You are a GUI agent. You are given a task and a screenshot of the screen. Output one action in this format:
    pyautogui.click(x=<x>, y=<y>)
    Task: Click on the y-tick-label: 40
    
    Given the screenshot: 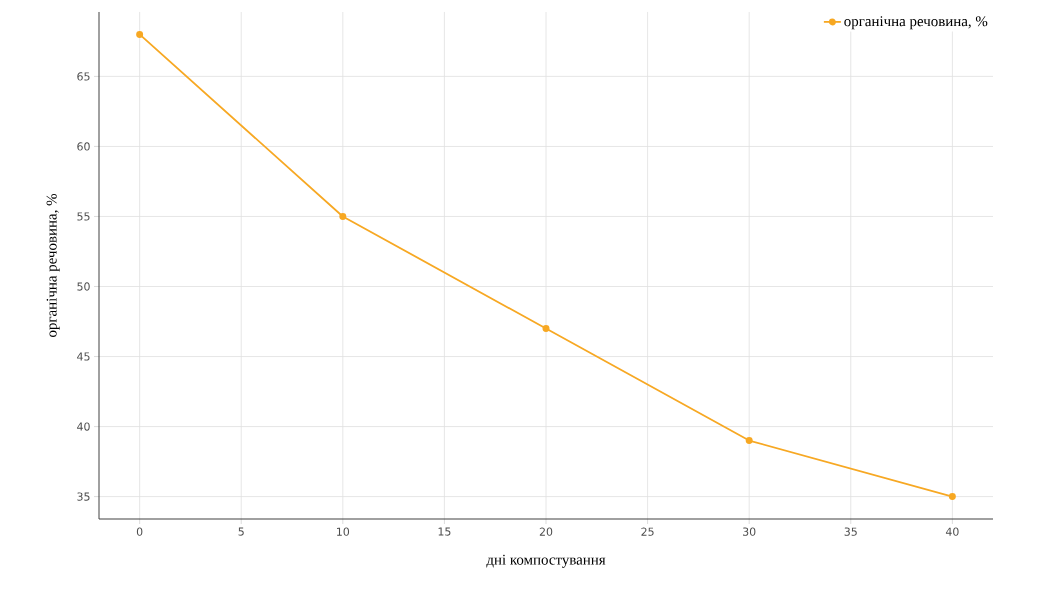 What is the action you would take?
    pyautogui.click(x=83, y=426)
    